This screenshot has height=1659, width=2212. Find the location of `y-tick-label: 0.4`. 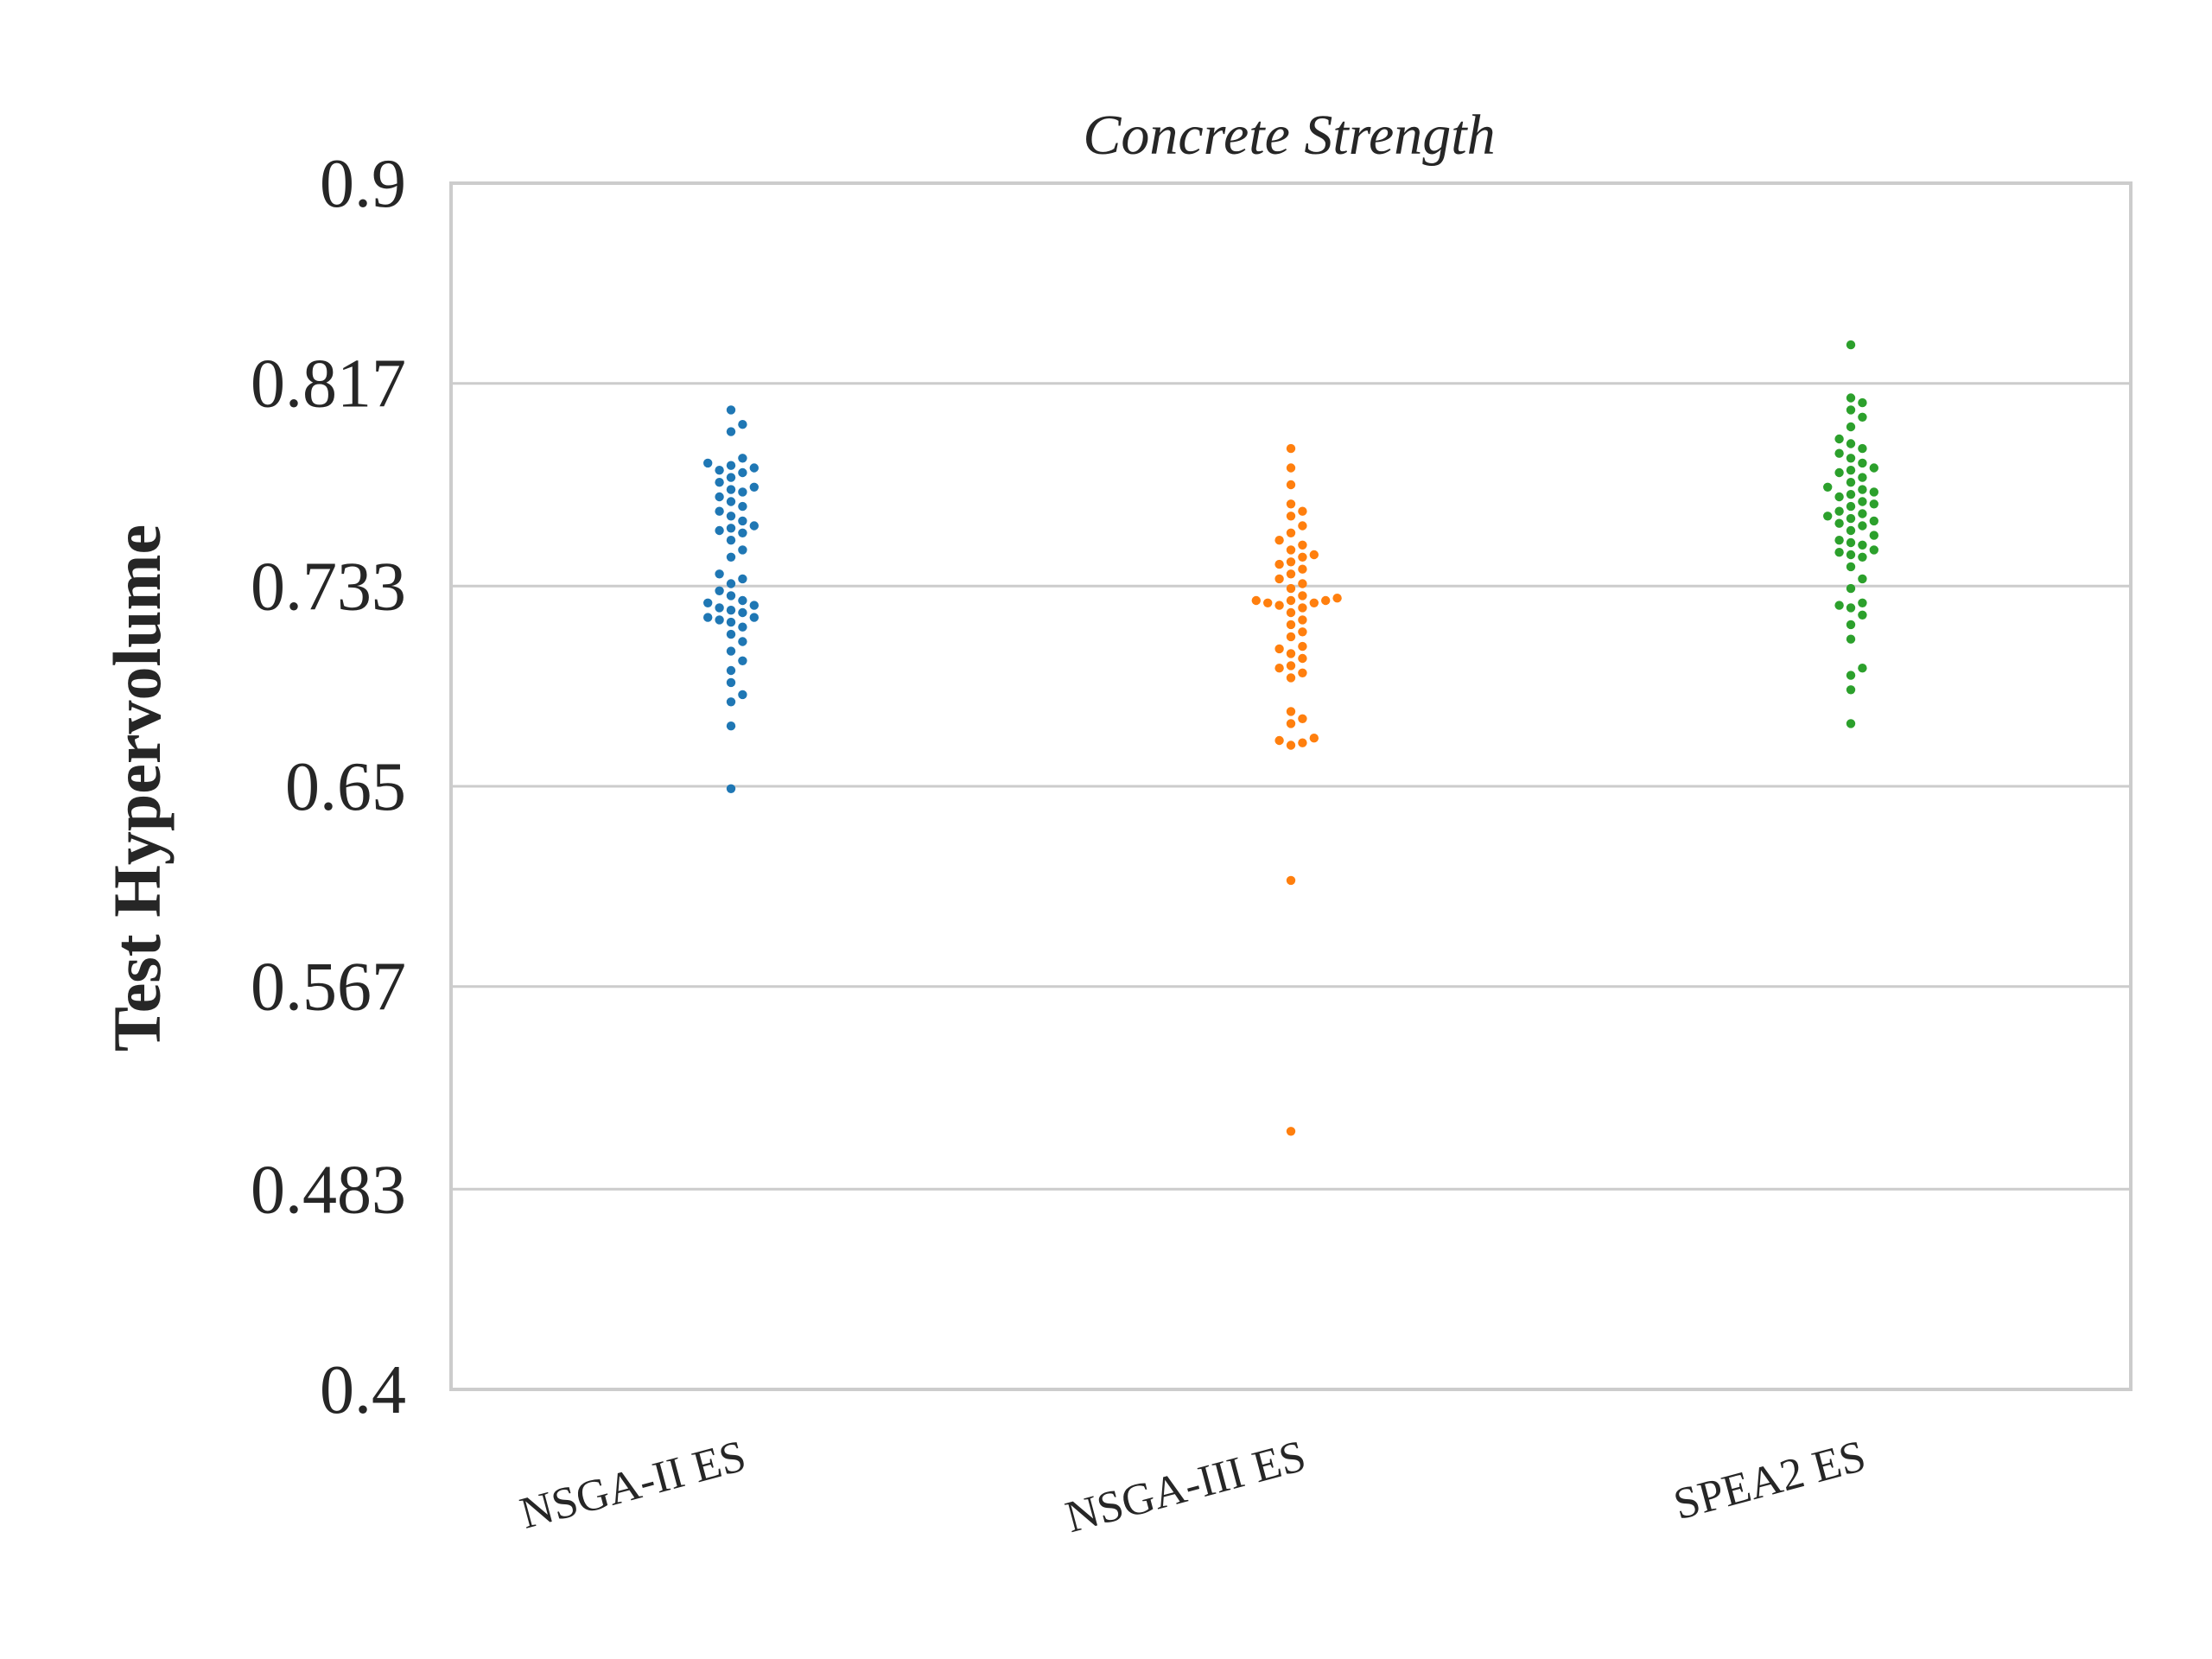

y-tick-label: 0.4 is located at coordinates (363, 1390).